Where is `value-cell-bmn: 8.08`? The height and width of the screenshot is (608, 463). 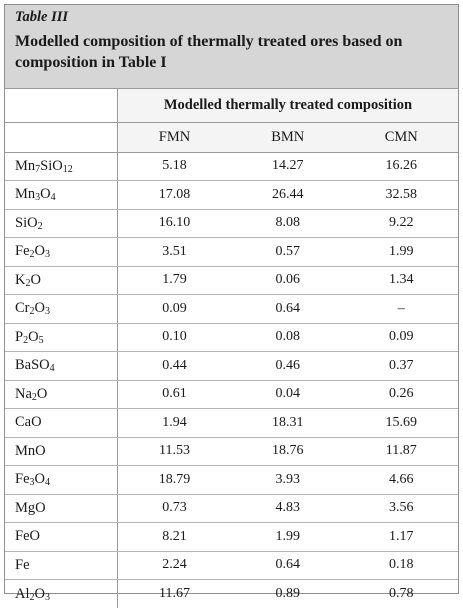
value-cell-bmn: 8.08 is located at coordinates (288, 223).